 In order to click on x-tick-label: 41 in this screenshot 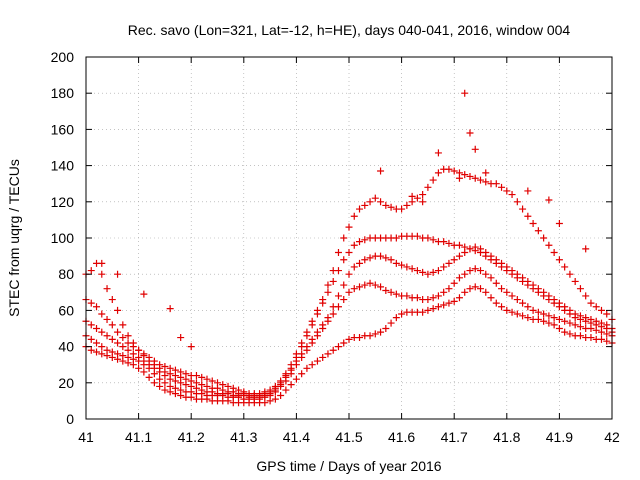, I will do `click(86, 437)`.